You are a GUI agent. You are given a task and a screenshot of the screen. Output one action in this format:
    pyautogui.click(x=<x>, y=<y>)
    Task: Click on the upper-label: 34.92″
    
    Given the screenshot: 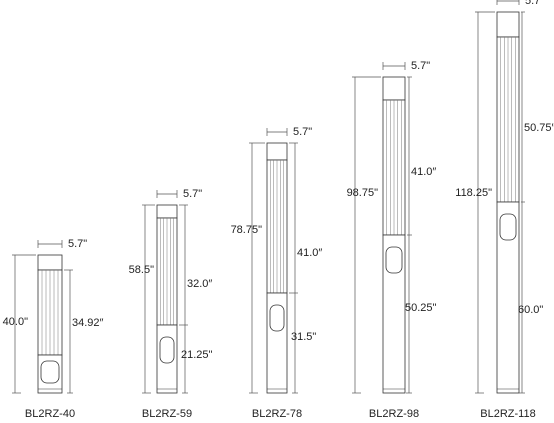 What is the action you would take?
    pyautogui.click(x=88, y=323)
    